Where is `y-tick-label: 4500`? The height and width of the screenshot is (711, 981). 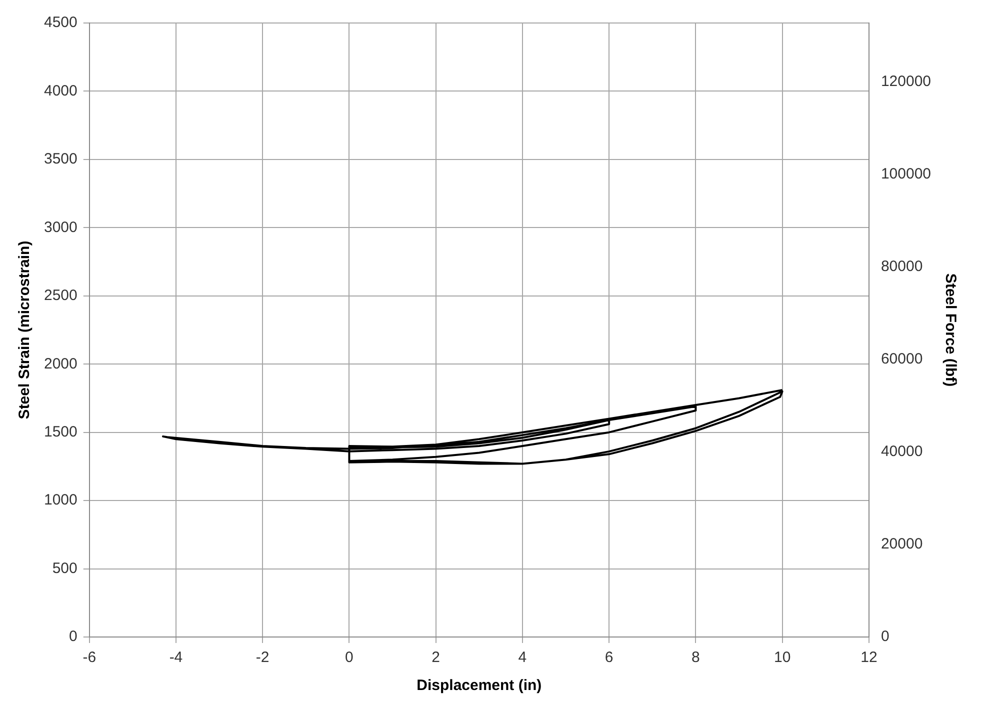
y-tick-label: 4500 is located at coordinates (61, 23).